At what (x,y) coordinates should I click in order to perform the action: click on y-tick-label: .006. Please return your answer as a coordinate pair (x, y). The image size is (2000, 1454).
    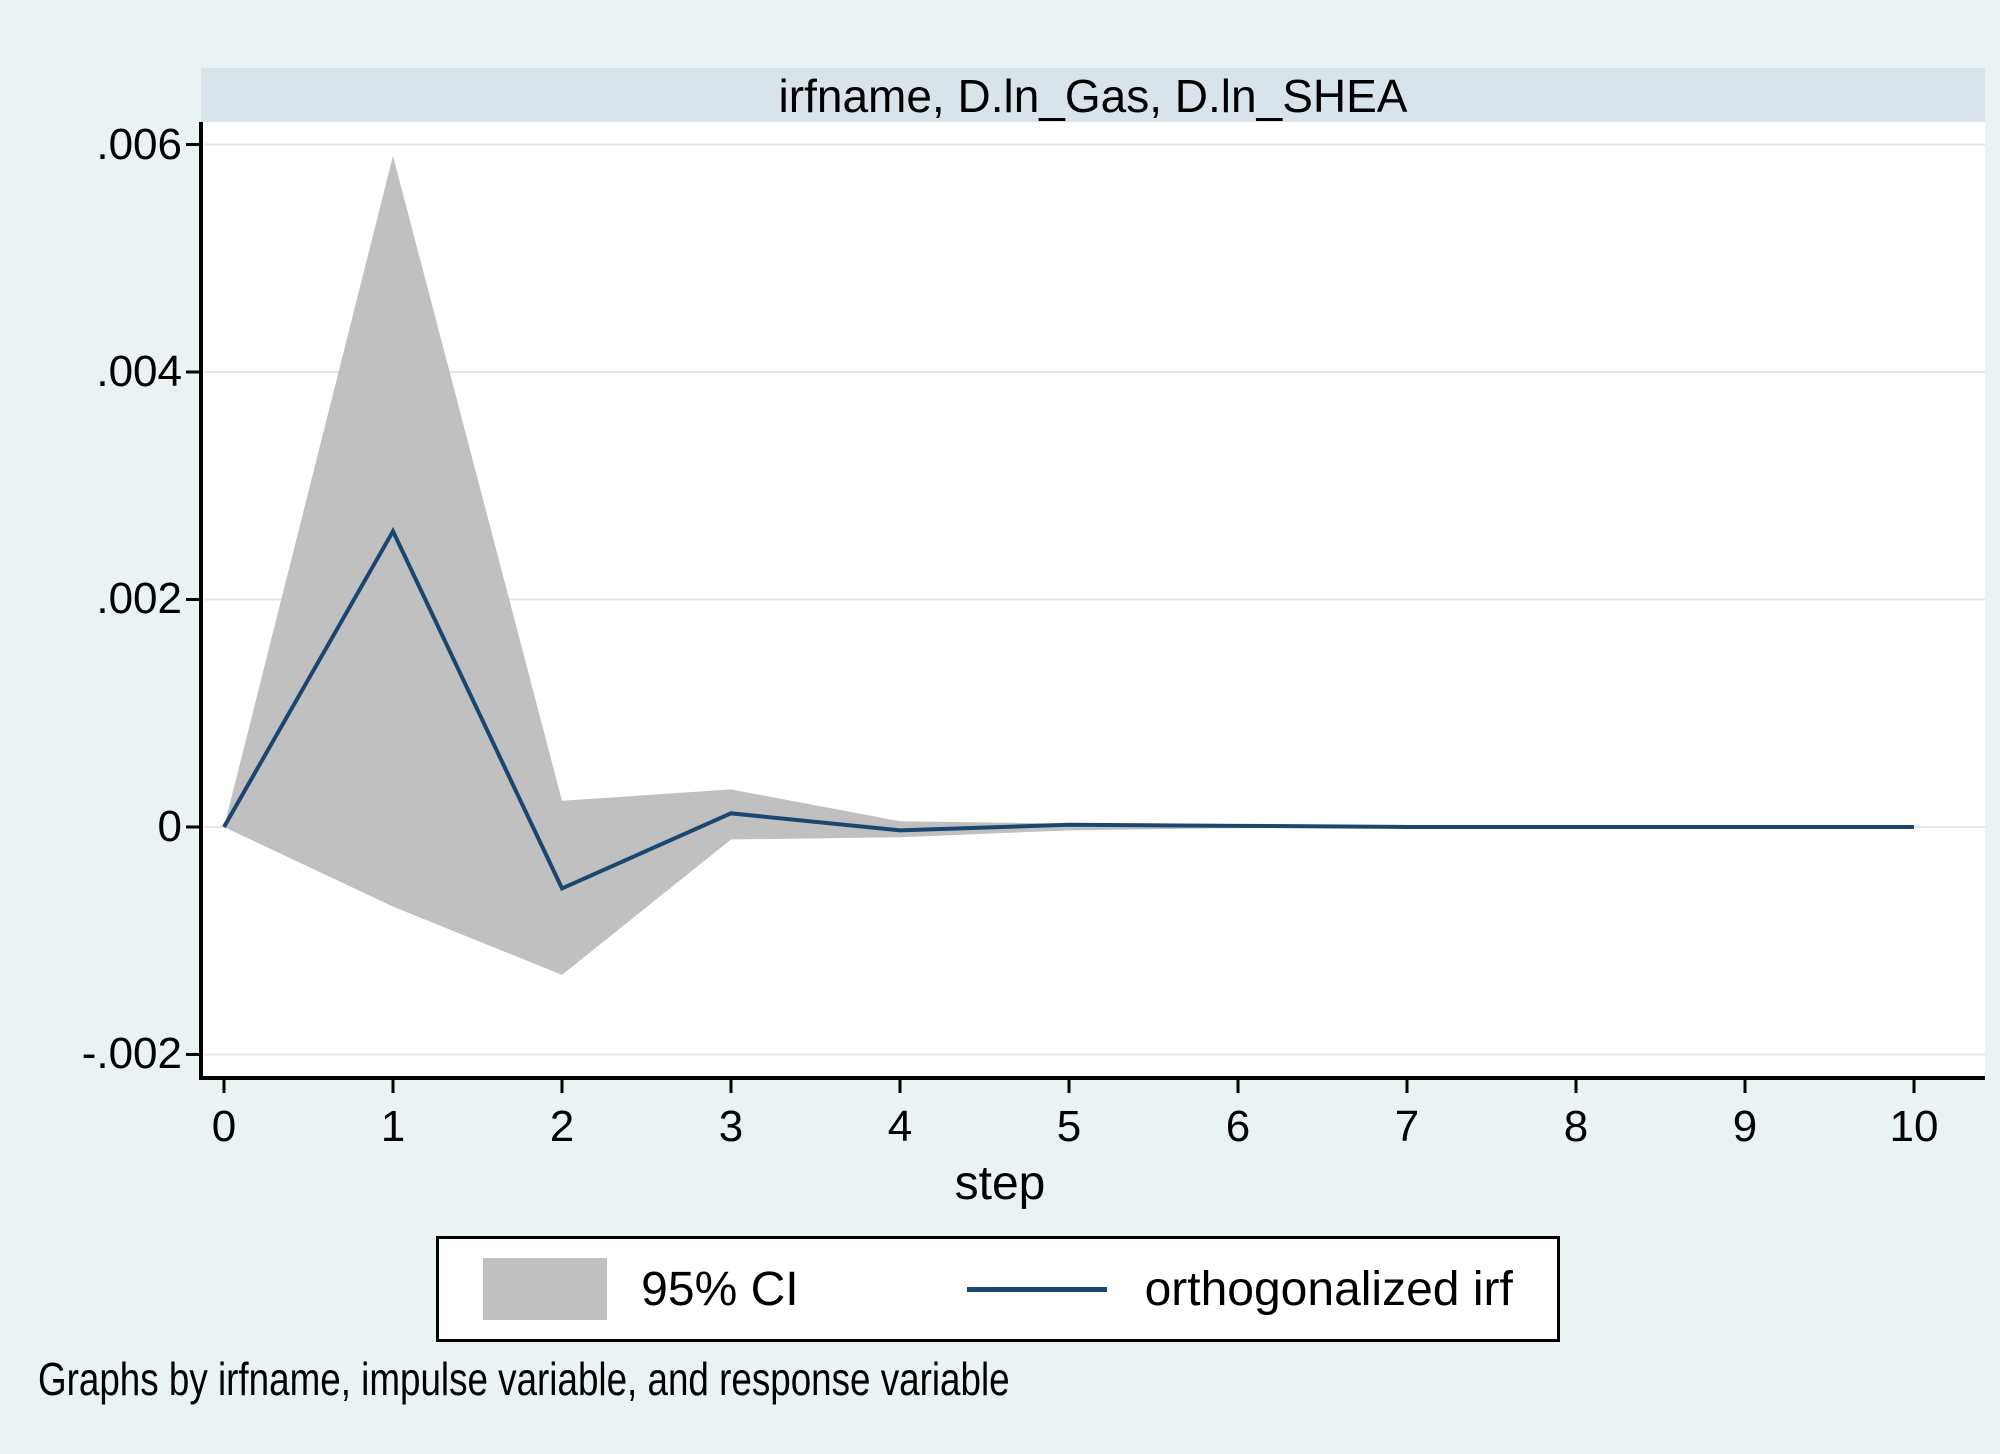
    Looking at the image, I should click on (139, 144).